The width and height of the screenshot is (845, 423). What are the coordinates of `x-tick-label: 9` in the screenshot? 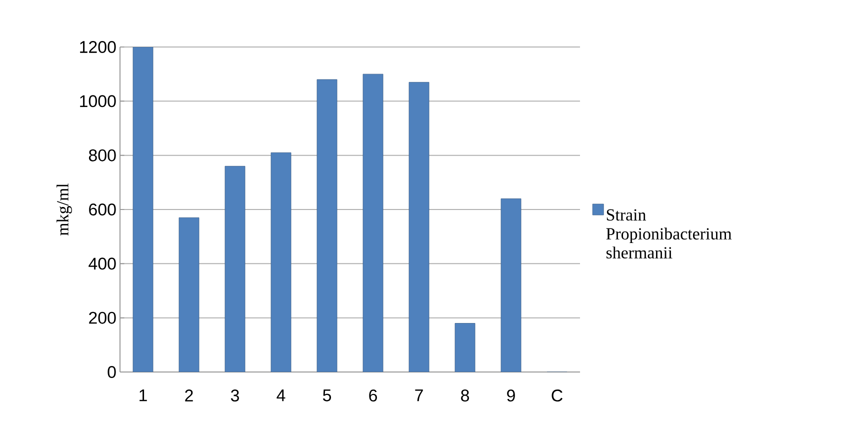 It's located at (511, 396).